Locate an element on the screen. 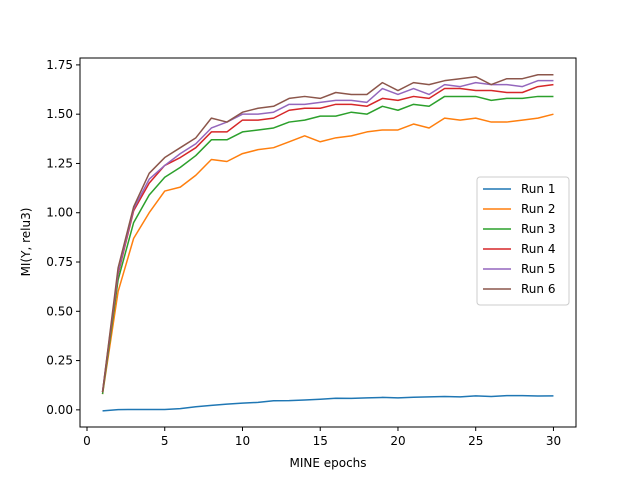  y-tick-label: 1.50 is located at coordinates (59, 114).